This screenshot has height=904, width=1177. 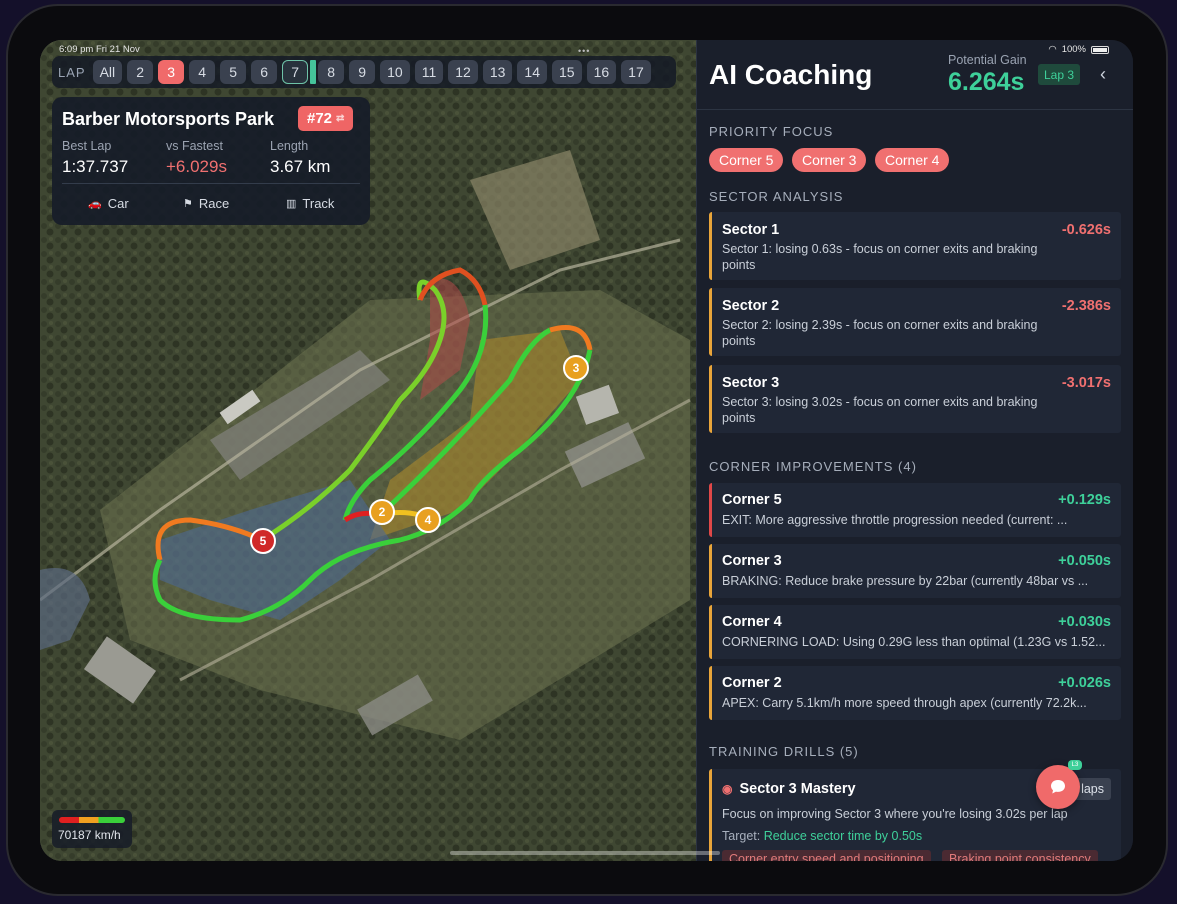 What do you see at coordinates (727, 789) in the screenshot?
I see `racing-car-icon: ◉` at bounding box center [727, 789].